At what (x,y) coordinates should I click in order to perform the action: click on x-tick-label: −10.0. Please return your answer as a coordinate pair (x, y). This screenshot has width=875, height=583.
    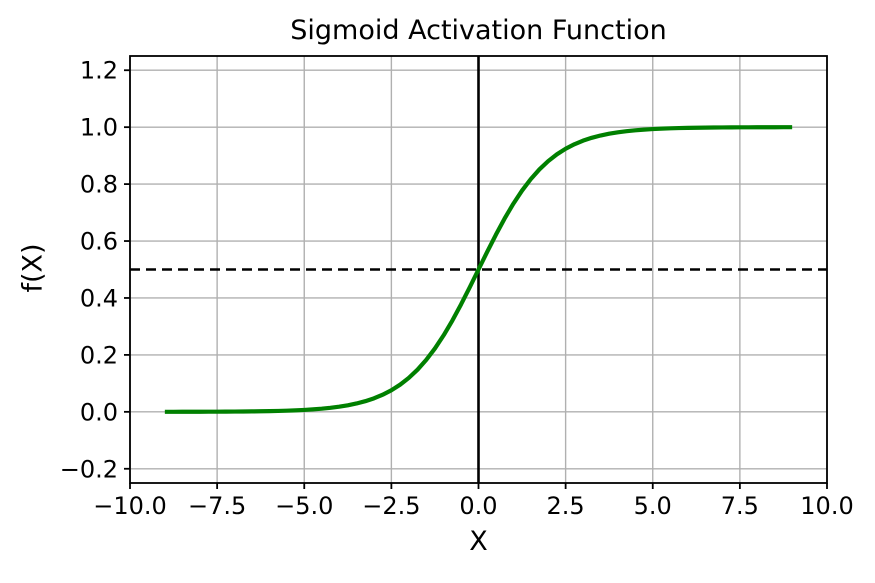
    Looking at the image, I should click on (130, 506).